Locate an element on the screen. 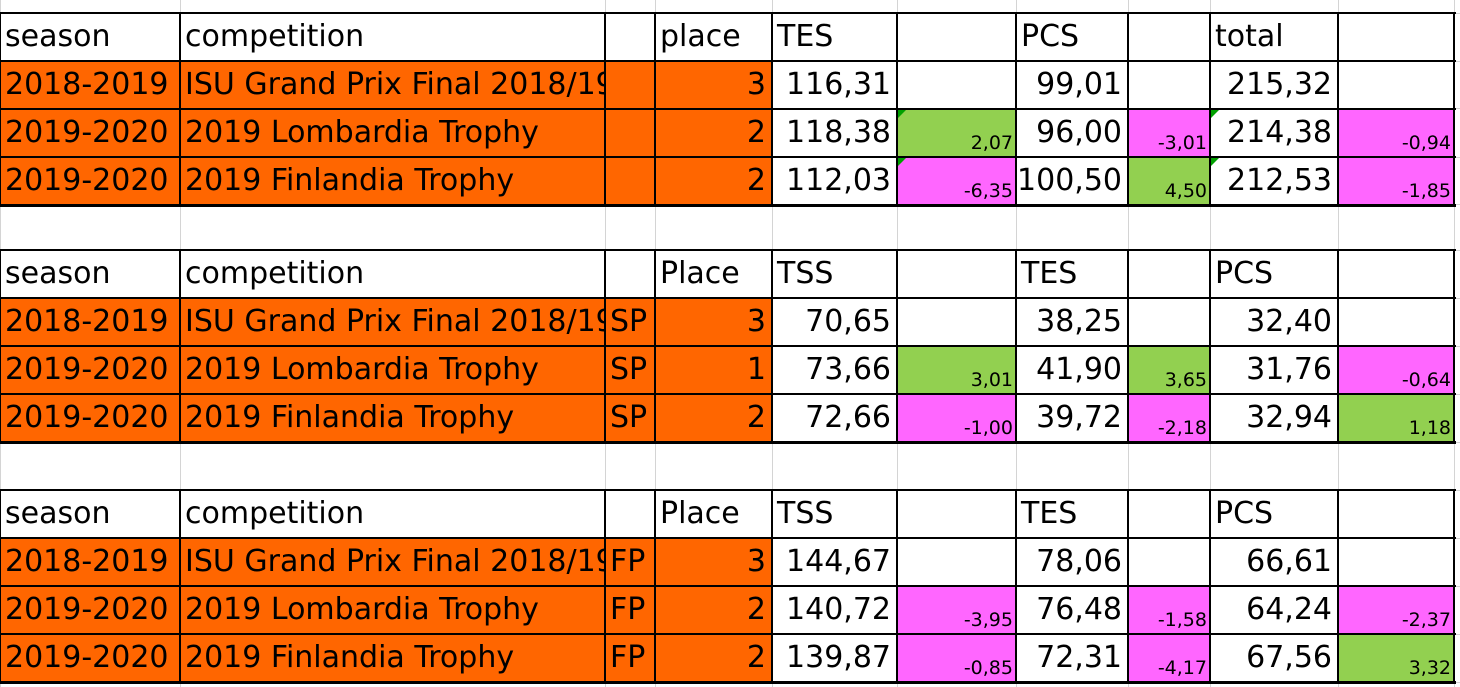  cell-score-1: 72,66 is located at coordinates (834, 418).